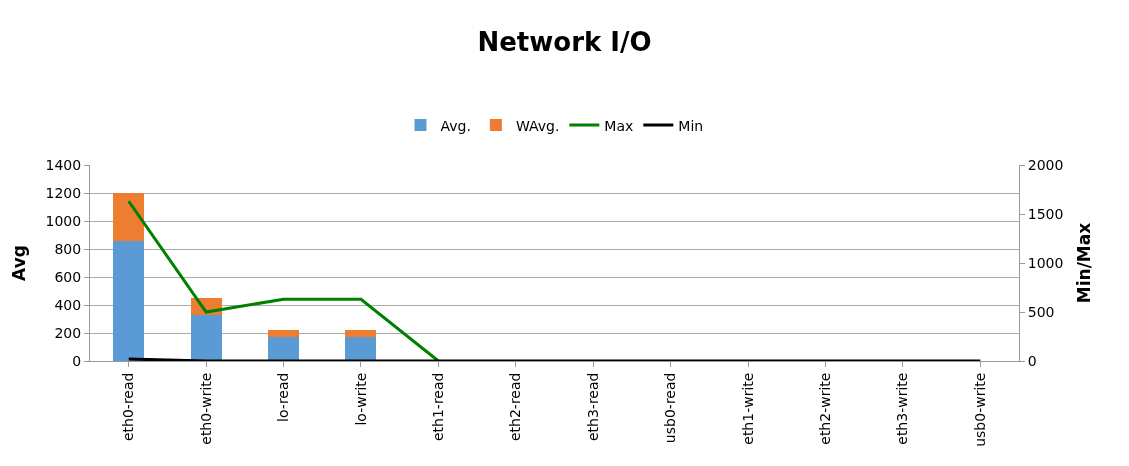 Image resolution: width=1129 pixels, height=466 pixels. Describe the element at coordinates (68, 304) in the screenshot. I see `y-tick-label: 400` at that location.